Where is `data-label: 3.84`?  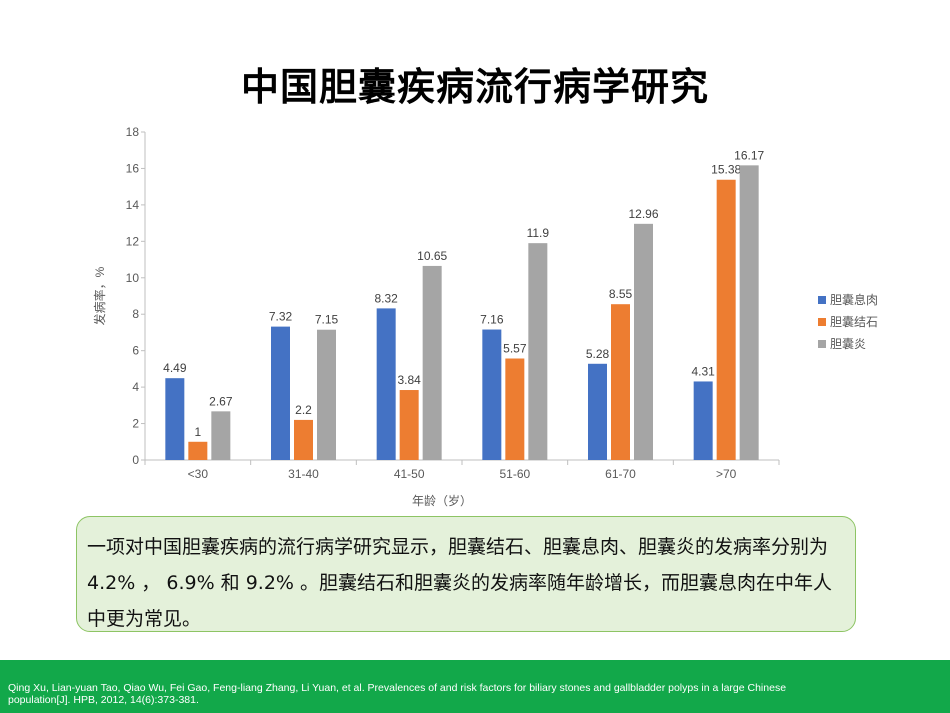
data-label: 3.84 is located at coordinates (409, 380).